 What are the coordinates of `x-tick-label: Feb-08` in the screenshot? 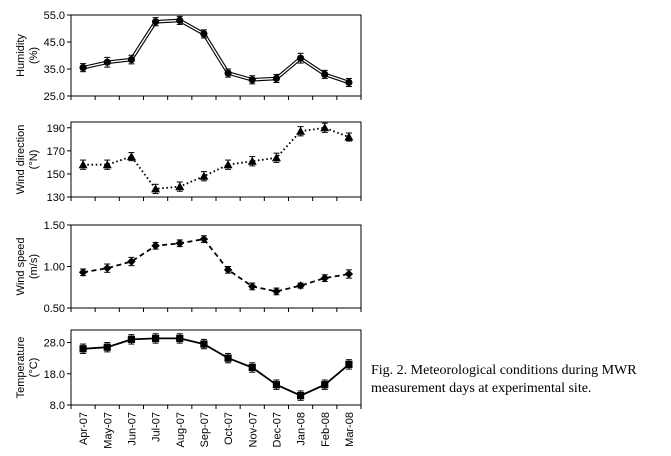 It's located at (326, 429).